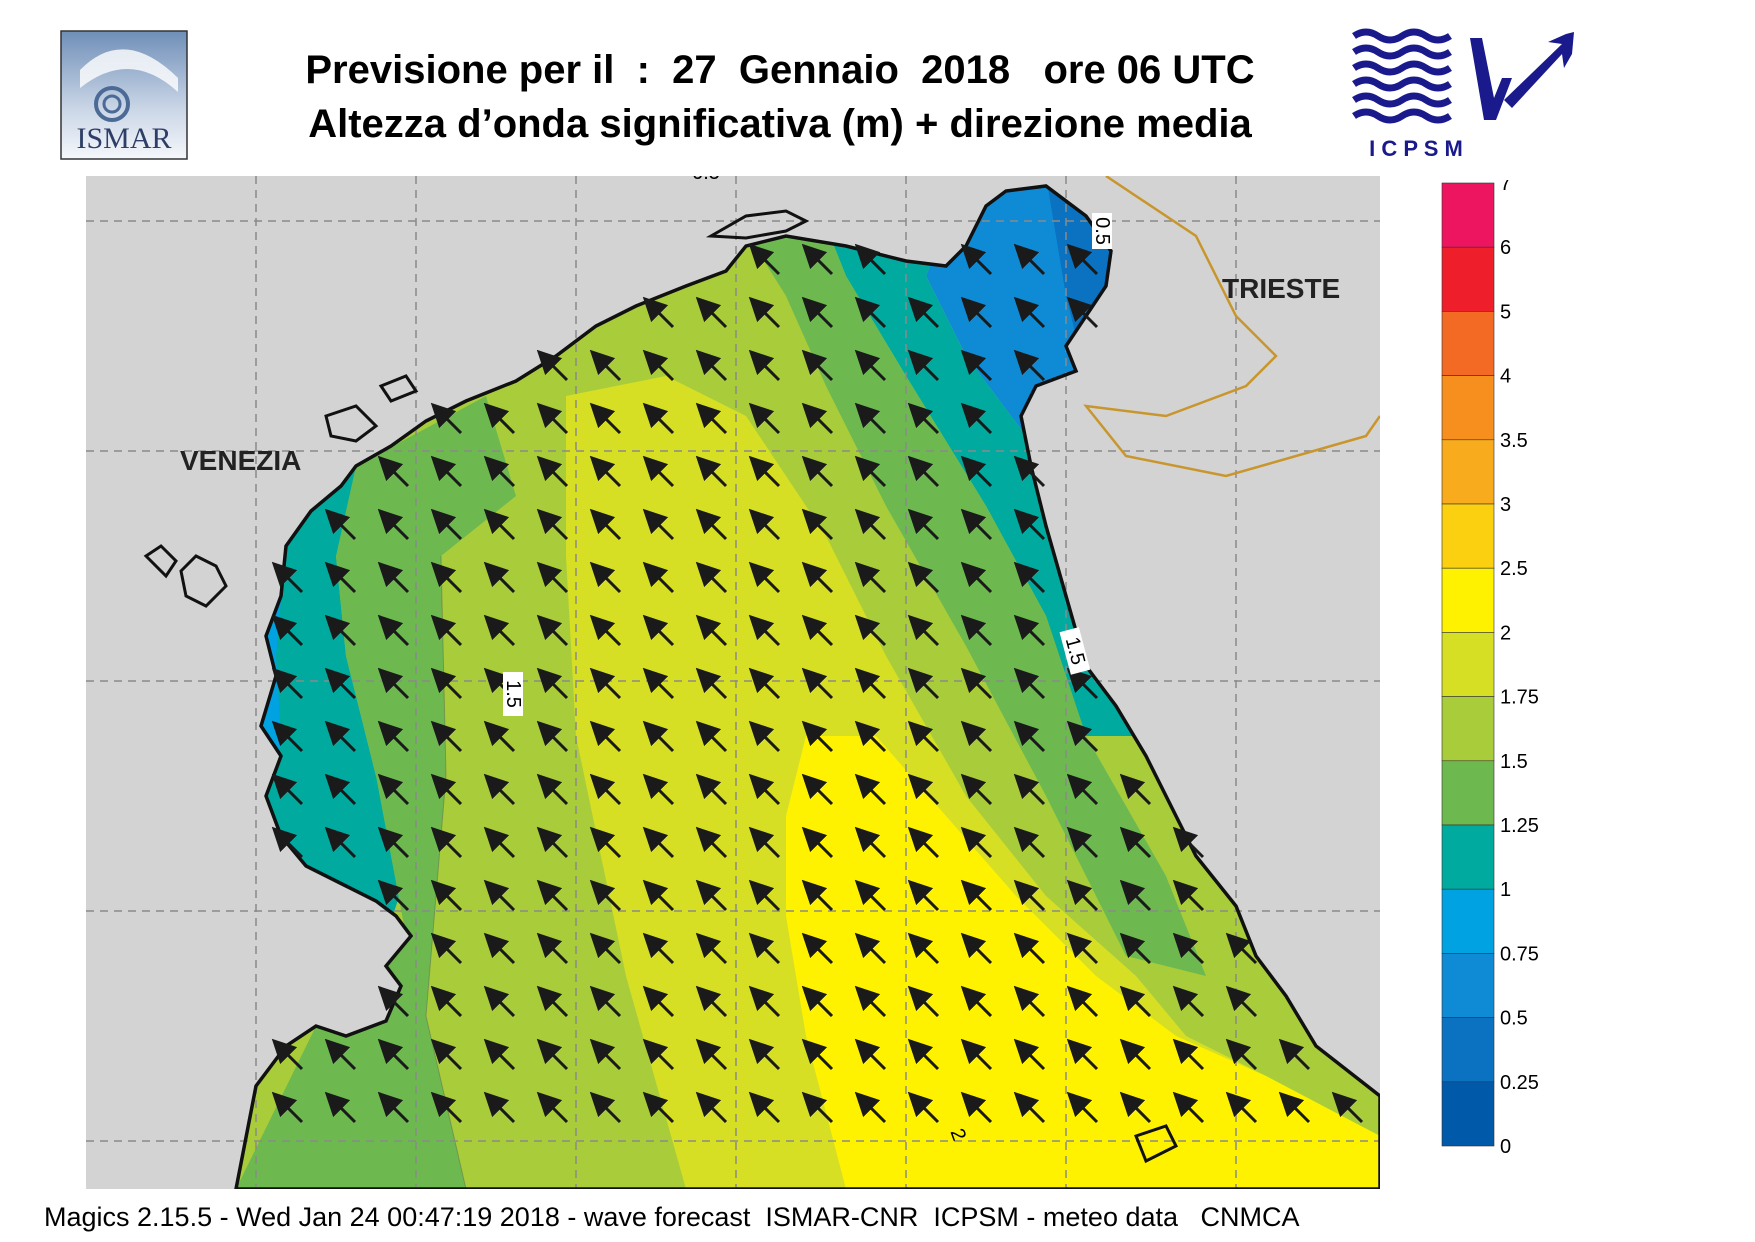  What do you see at coordinates (513, 694) in the screenshot?
I see `contour-label-2: 1.5` at bounding box center [513, 694].